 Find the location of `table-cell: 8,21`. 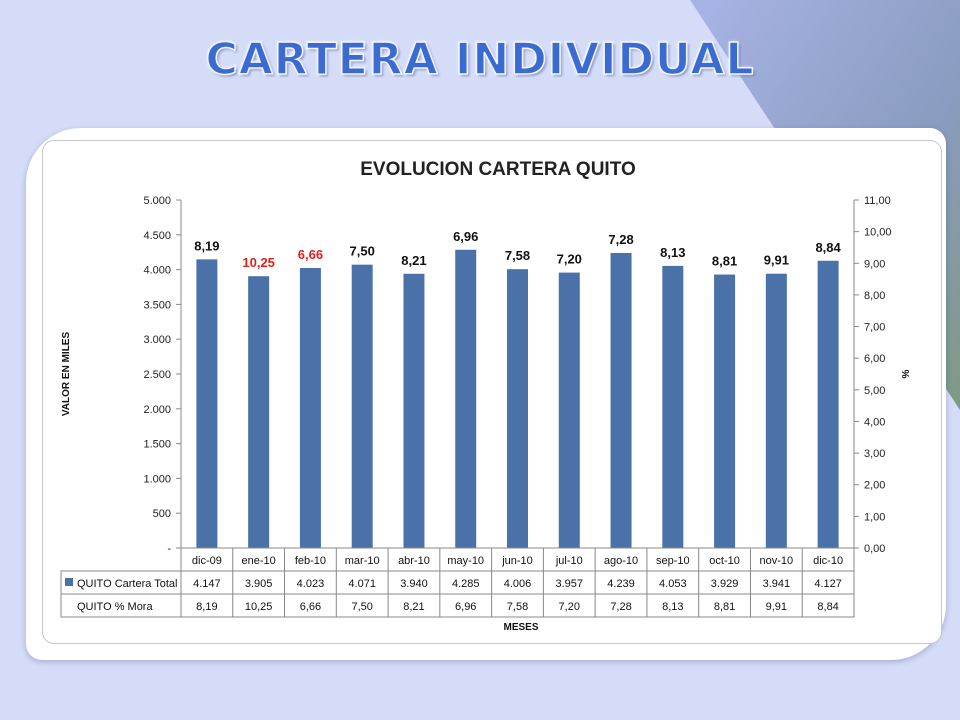

table-cell: 8,21 is located at coordinates (413, 607).